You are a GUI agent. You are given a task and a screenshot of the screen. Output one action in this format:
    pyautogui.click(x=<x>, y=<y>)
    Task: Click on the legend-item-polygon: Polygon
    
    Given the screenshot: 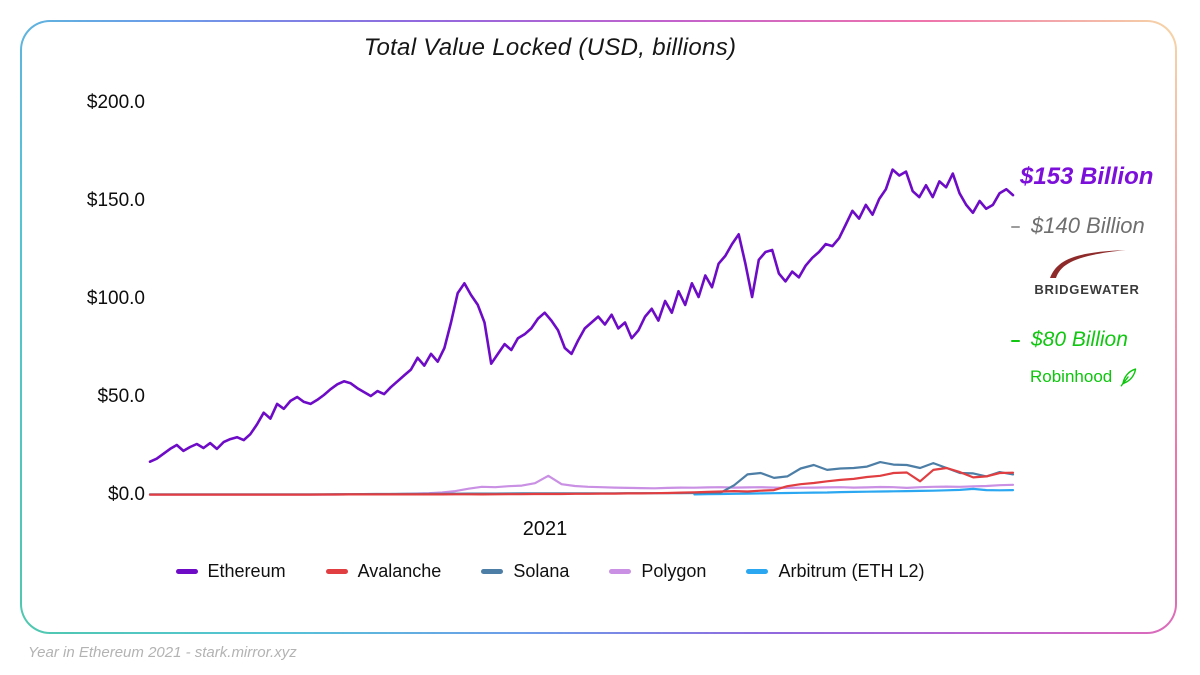 What is the action you would take?
    pyautogui.click(x=657, y=571)
    